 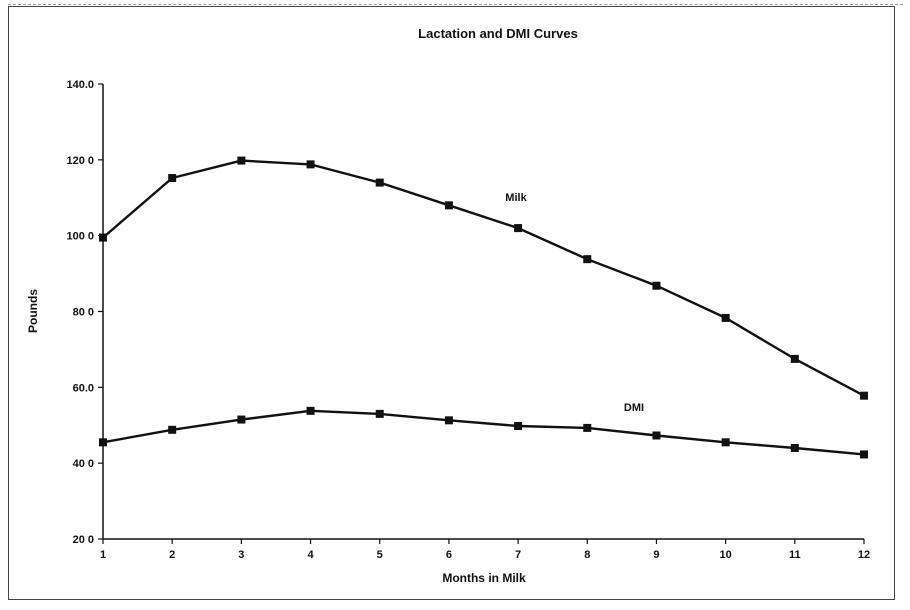 What do you see at coordinates (518, 555) in the screenshot?
I see `x-tick-label: 7` at bounding box center [518, 555].